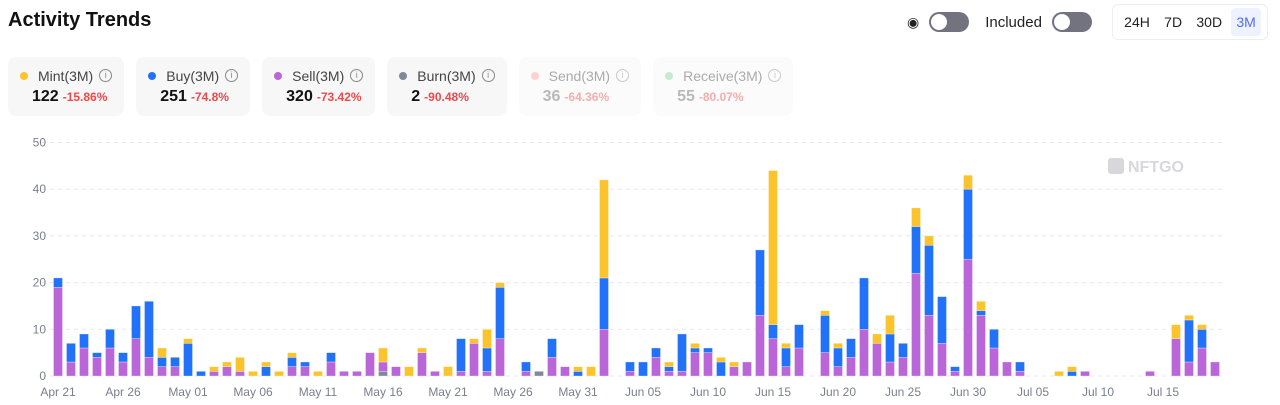  I want to click on metric-card-mint: Mint(3M) i 122 -15.86%, so click(66, 86).